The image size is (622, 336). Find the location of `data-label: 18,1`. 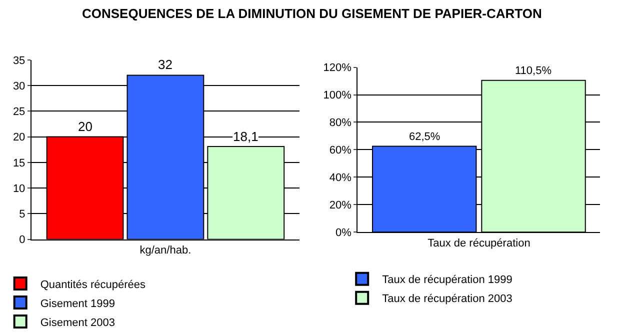

data-label: 18,1 is located at coordinates (245, 136).